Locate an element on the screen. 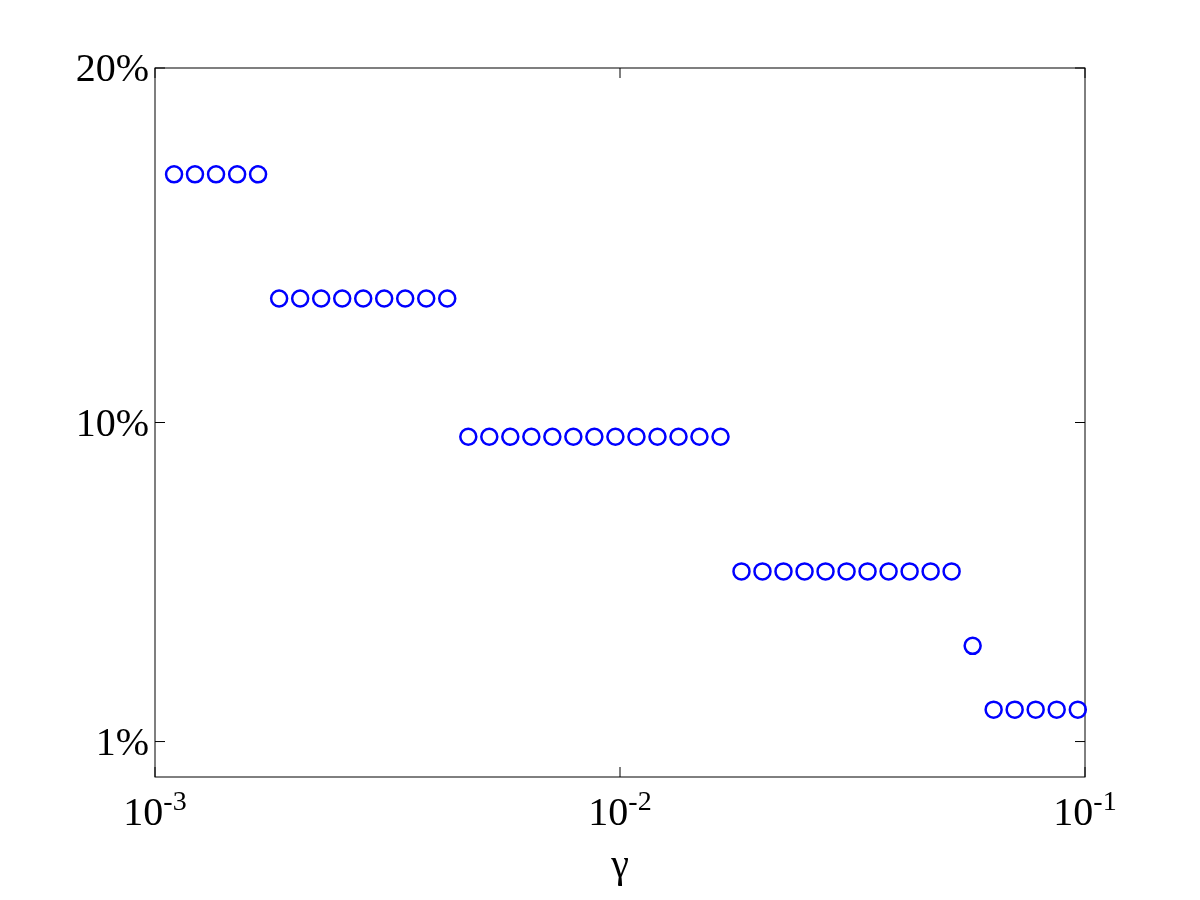 This screenshot has height=900, width=1200. y-tick-label: 10% is located at coordinates (112, 422).